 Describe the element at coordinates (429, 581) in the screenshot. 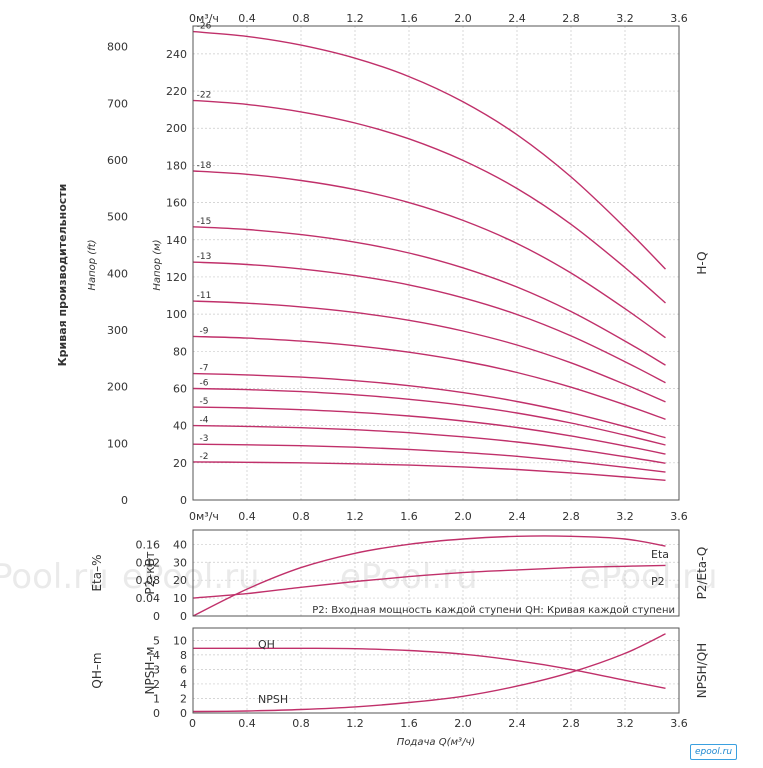

I see `curve-p2eta-P2` at that location.